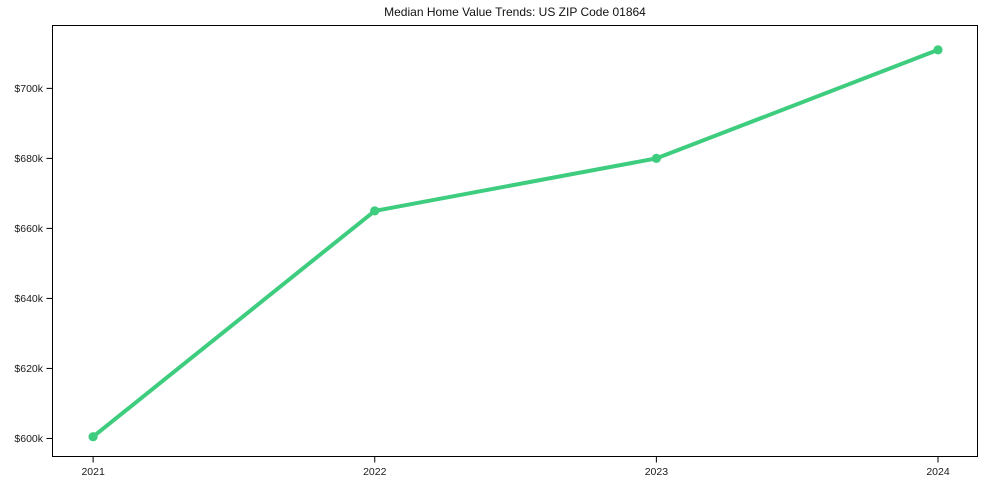 This screenshot has height=490, width=990. I want to click on x-tick-label: 2022, so click(375, 472).